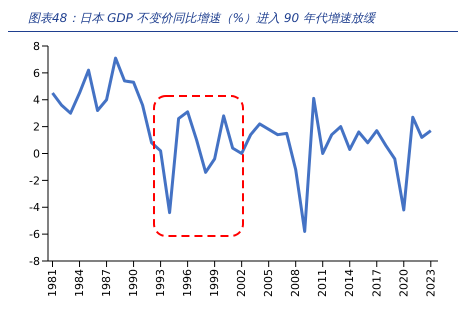  Describe the element at coordinates (323, 283) in the screenshot. I see `x-tick-label: 2011` at that location.